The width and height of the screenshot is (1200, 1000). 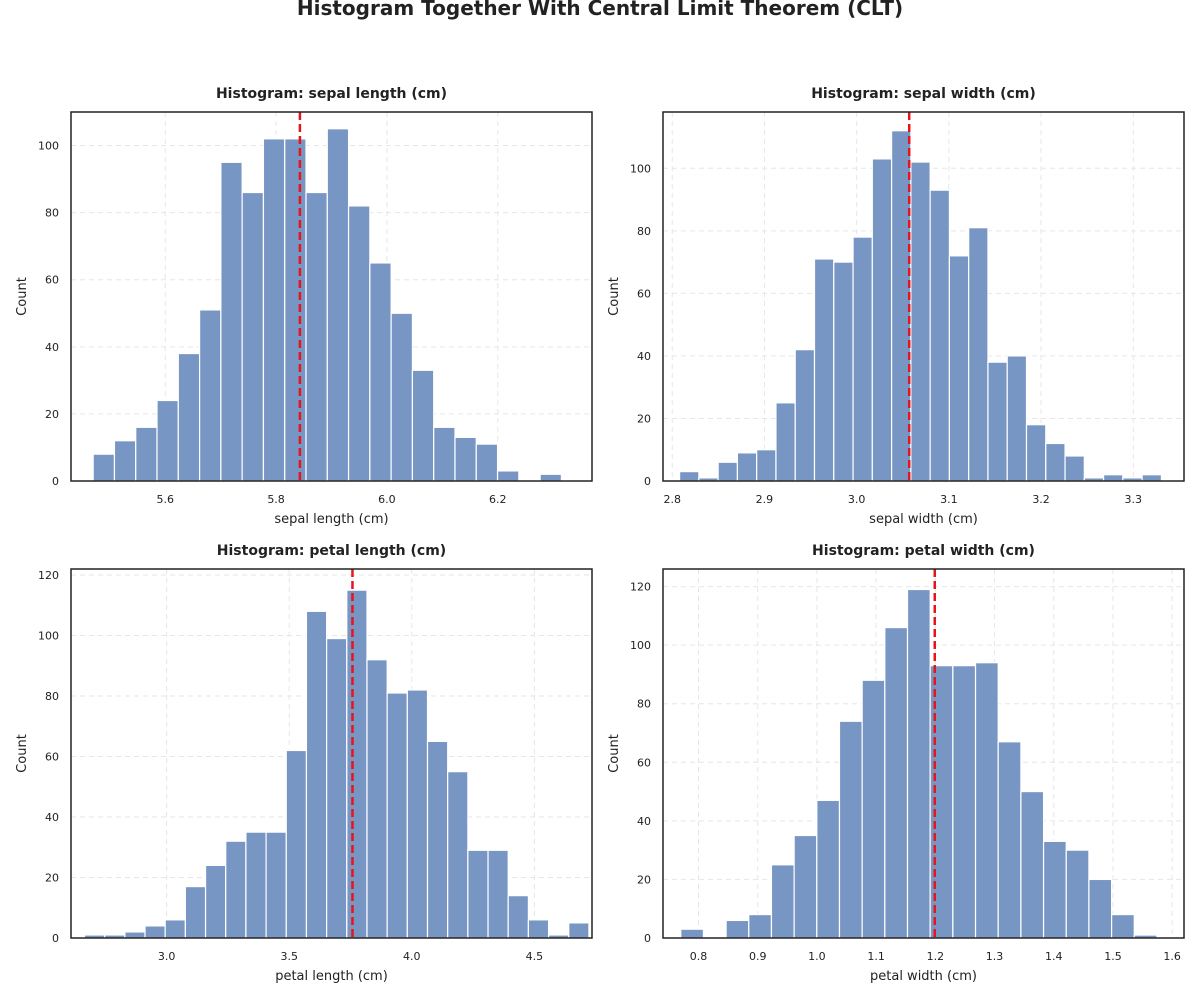 What do you see at coordinates (331, 976) in the screenshot?
I see `x-axis-label: petal length (cm)` at bounding box center [331, 976].